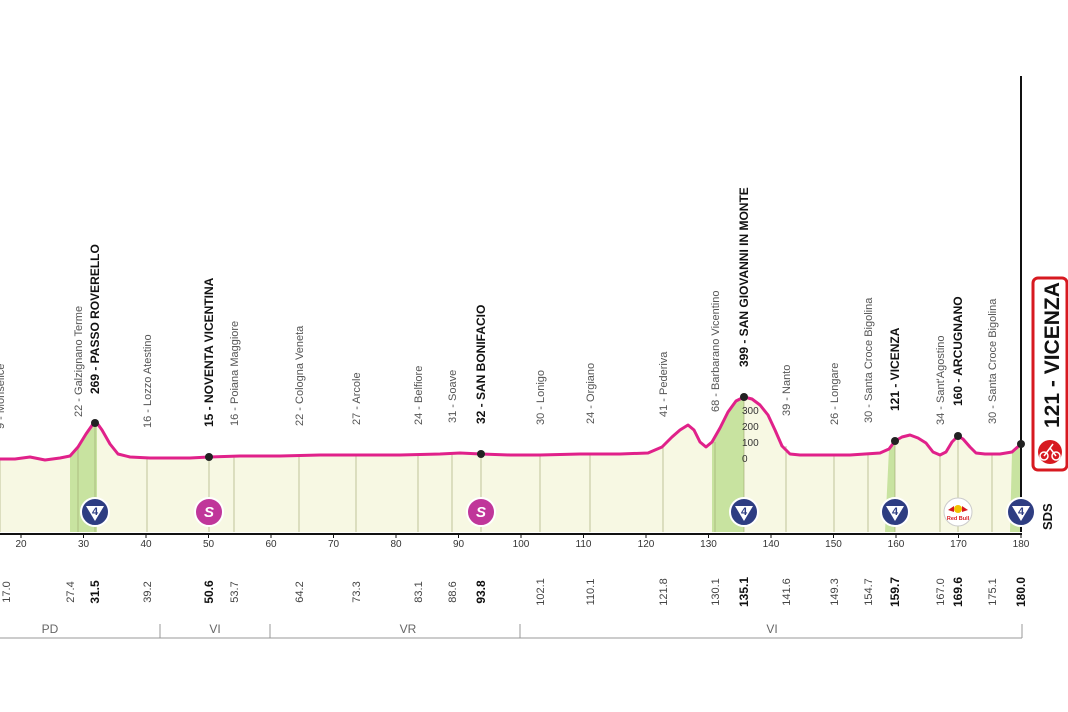 Image resolution: width=1068 pixels, height=712 pixels. What do you see at coordinates (419, 591) in the screenshot?
I see `distance-label: 83.1` at bounding box center [419, 591].